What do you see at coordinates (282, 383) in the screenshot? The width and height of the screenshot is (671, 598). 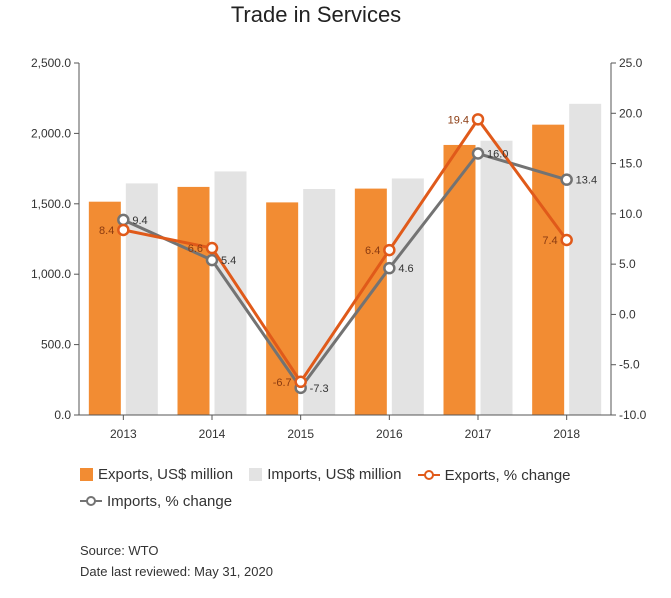 I see `exports-change-label: -6.7` at bounding box center [282, 383].